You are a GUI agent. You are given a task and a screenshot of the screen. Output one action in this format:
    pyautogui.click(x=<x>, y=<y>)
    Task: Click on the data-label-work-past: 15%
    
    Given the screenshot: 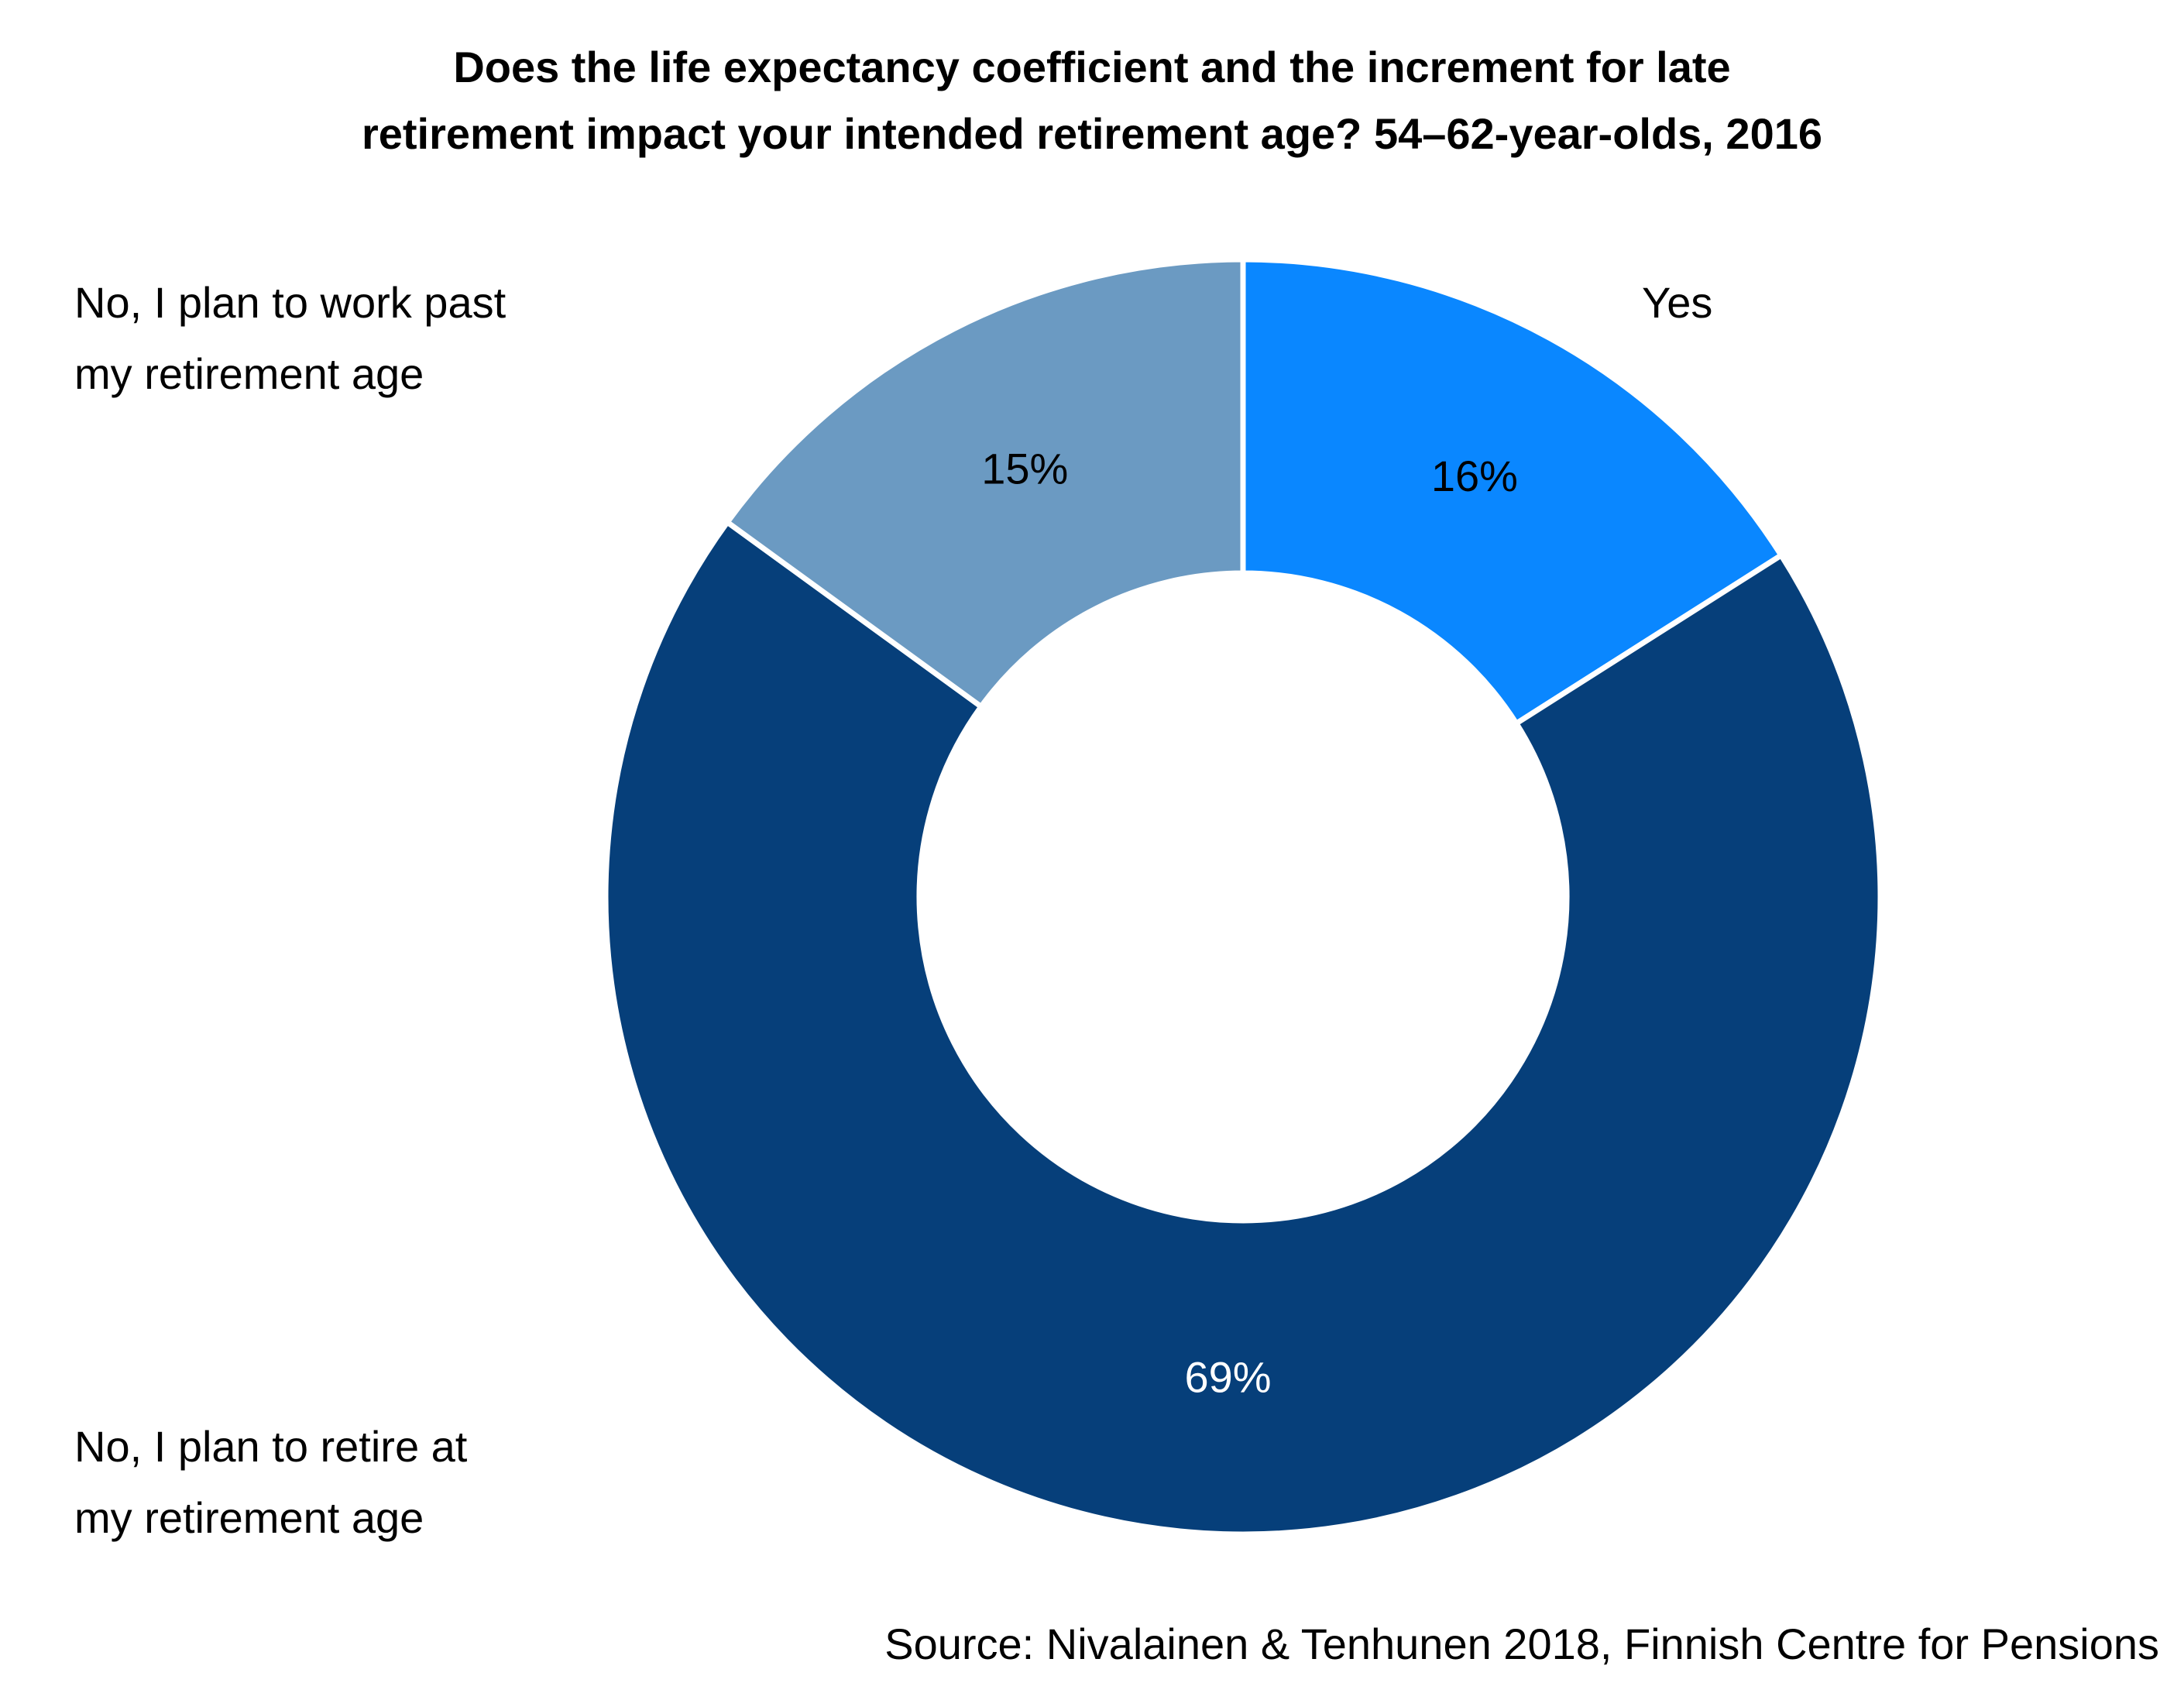 What is the action you would take?
    pyautogui.click(x=1024, y=469)
    